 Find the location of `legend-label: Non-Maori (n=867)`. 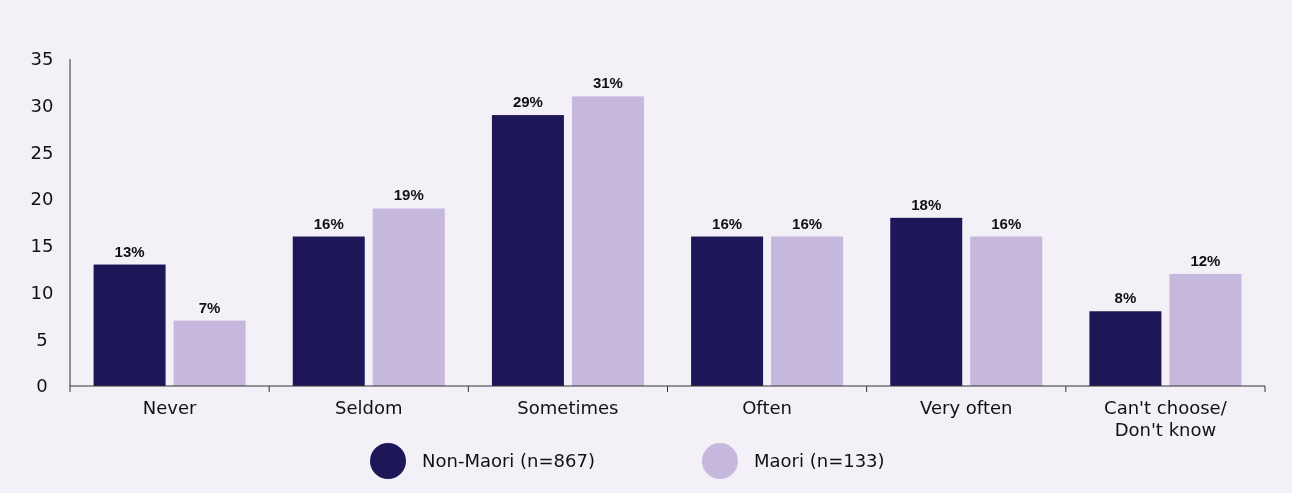

legend-label: Non-Maori (n=867) is located at coordinates (508, 461).